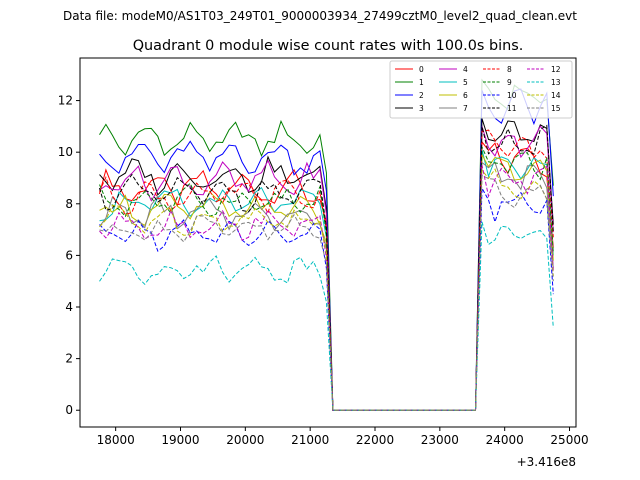  What do you see at coordinates (65, 152) in the screenshot?
I see `y-tick-label: 10` at bounding box center [65, 152].